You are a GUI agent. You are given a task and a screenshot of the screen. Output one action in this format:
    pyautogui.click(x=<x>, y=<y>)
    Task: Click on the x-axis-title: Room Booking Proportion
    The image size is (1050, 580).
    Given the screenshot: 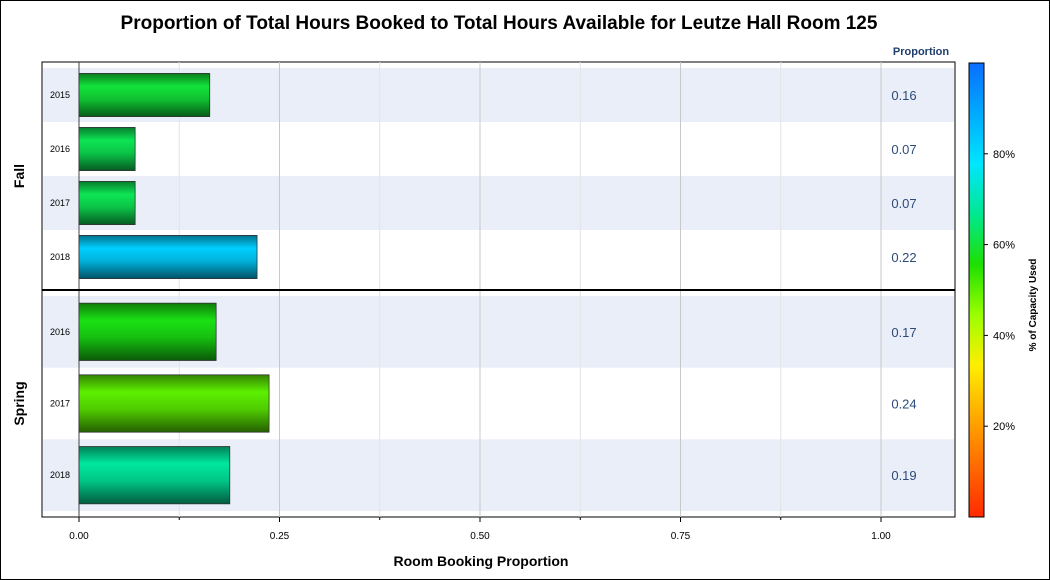 What is the action you would take?
    pyautogui.click(x=481, y=561)
    